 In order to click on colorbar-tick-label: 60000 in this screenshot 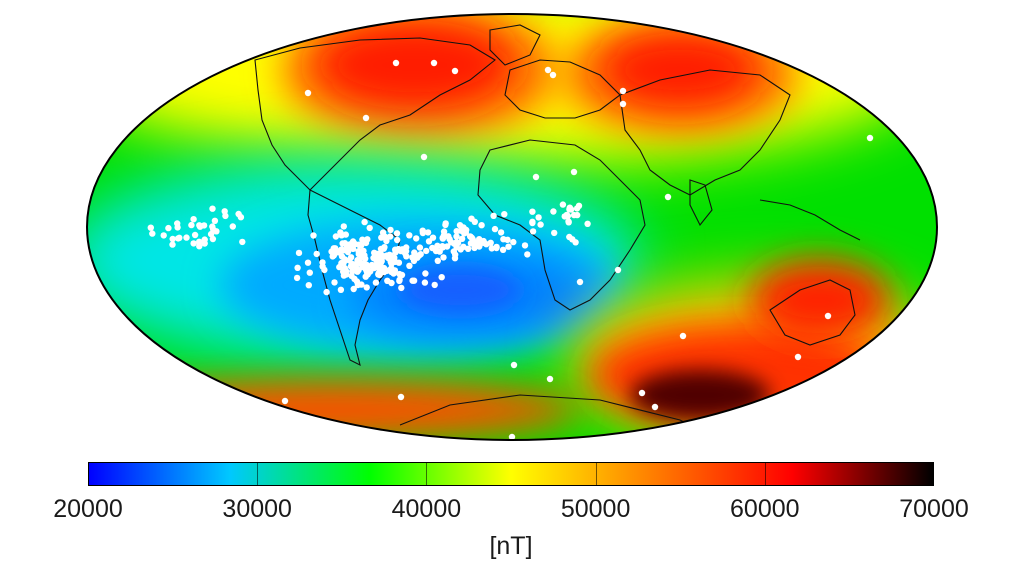, I will do `click(765, 509)`.